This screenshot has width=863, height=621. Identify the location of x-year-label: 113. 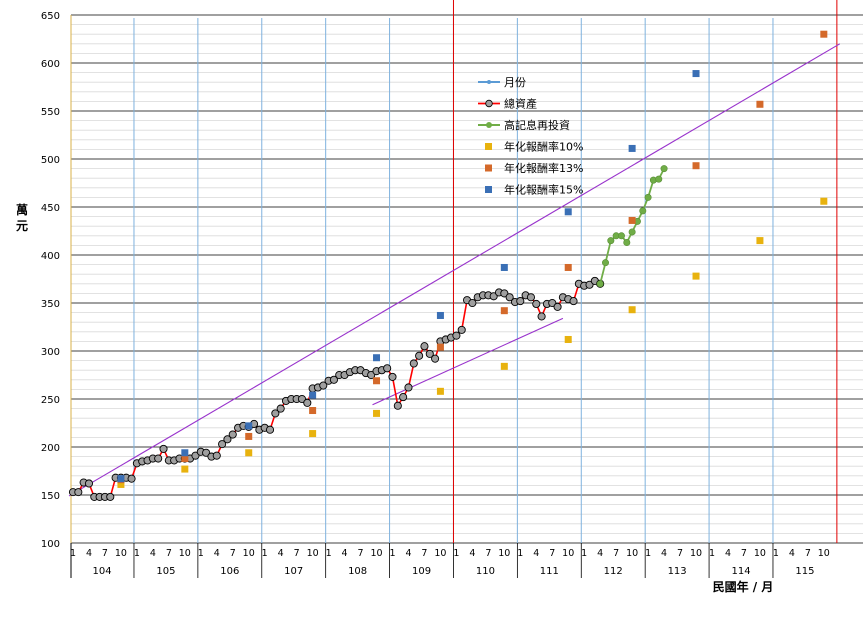
(677, 571).